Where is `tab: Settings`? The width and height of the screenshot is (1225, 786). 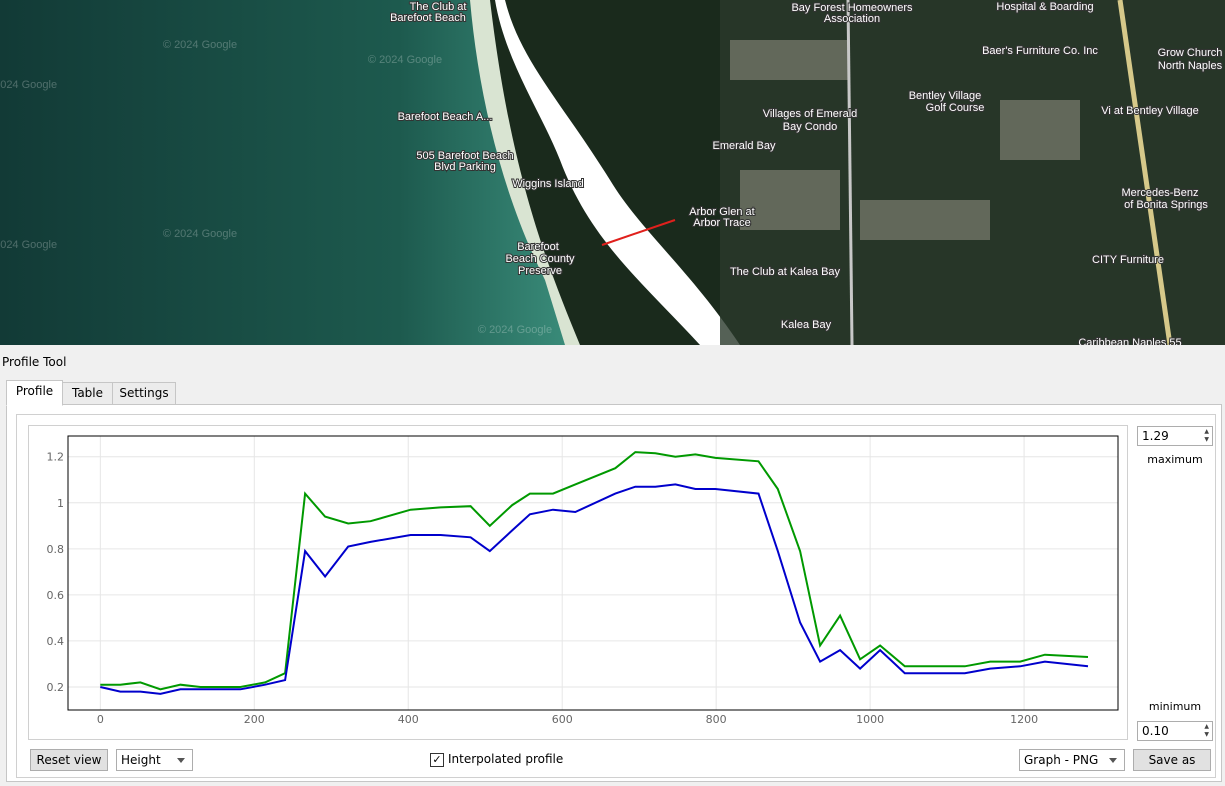
tab: Settings is located at coordinates (144, 393).